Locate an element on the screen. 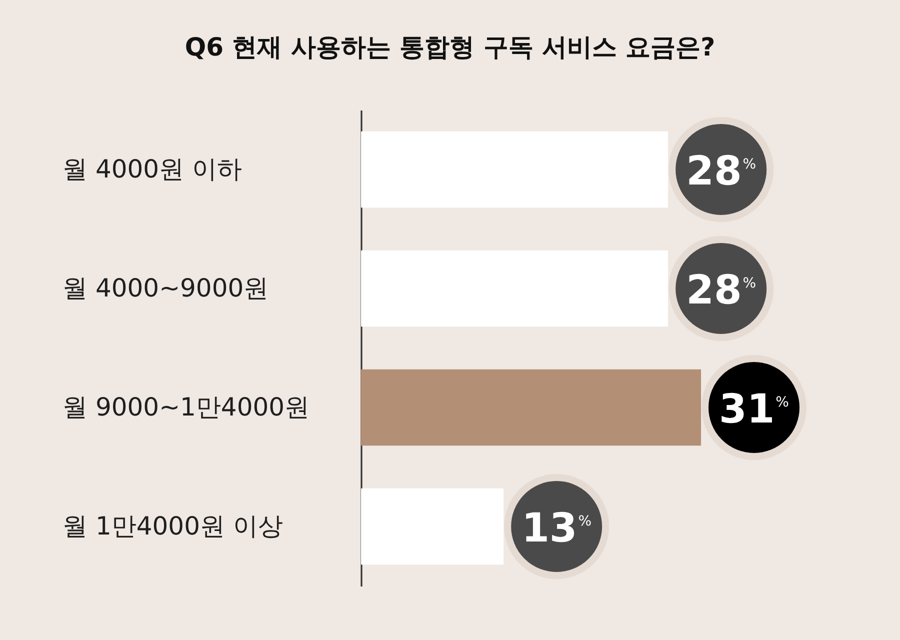 The height and width of the screenshot is (640, 900). y-tick-label: 월 1만4000원 이상 is located at coordinates (172, 526).